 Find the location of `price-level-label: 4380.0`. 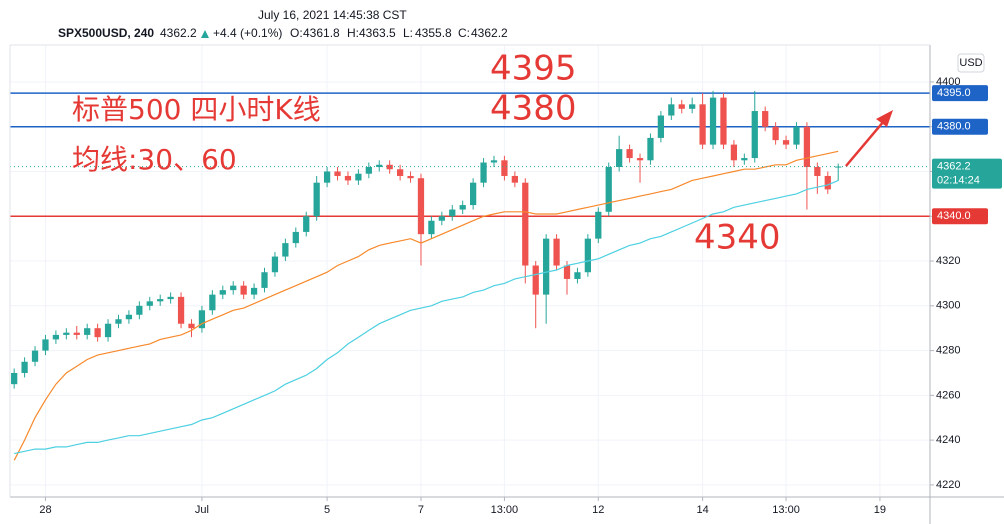

price-level-label: 4380.0 is located at coordinates (954, 127).